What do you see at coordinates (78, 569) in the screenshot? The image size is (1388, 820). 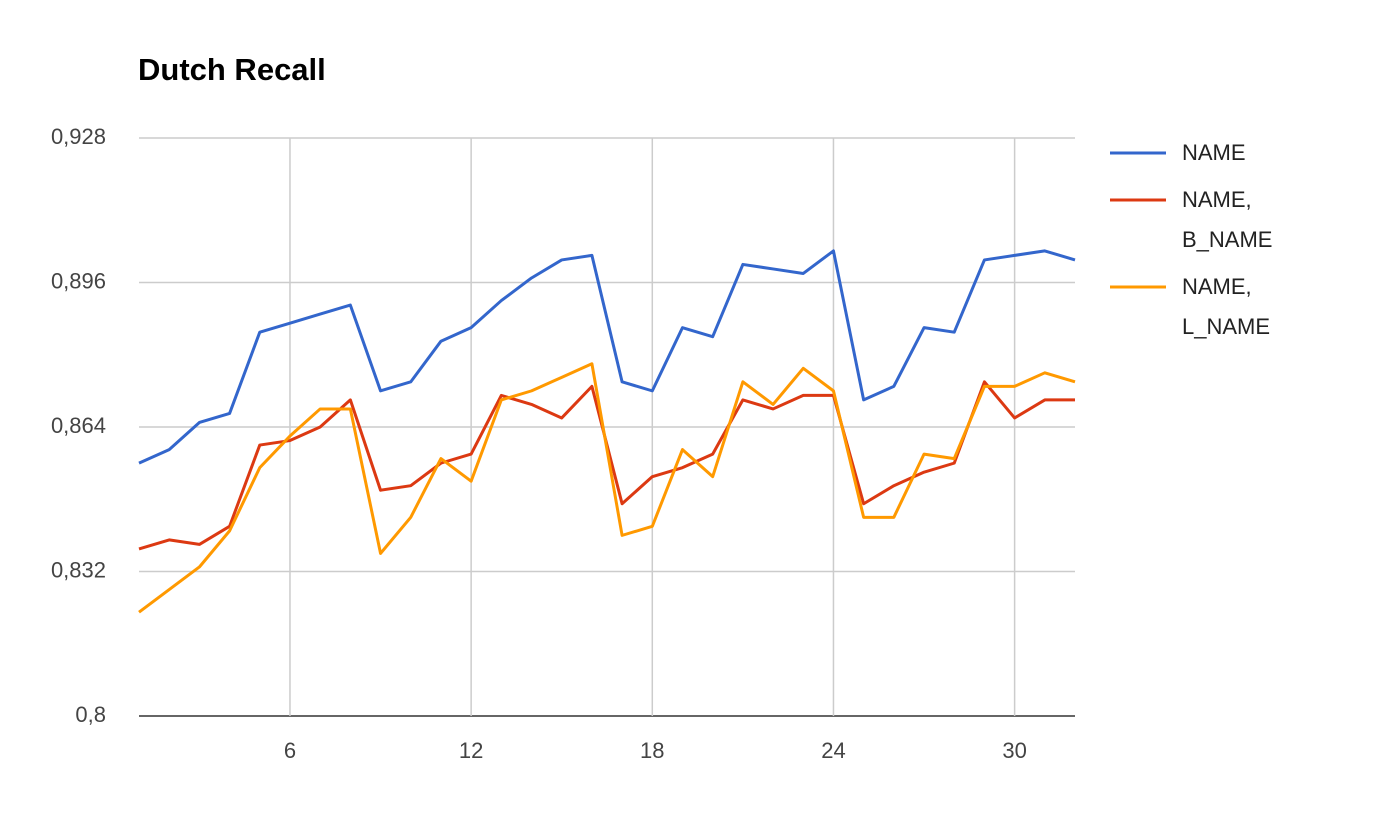 I see `y-tick-label: 0,832` at bounding box center [78, 569].